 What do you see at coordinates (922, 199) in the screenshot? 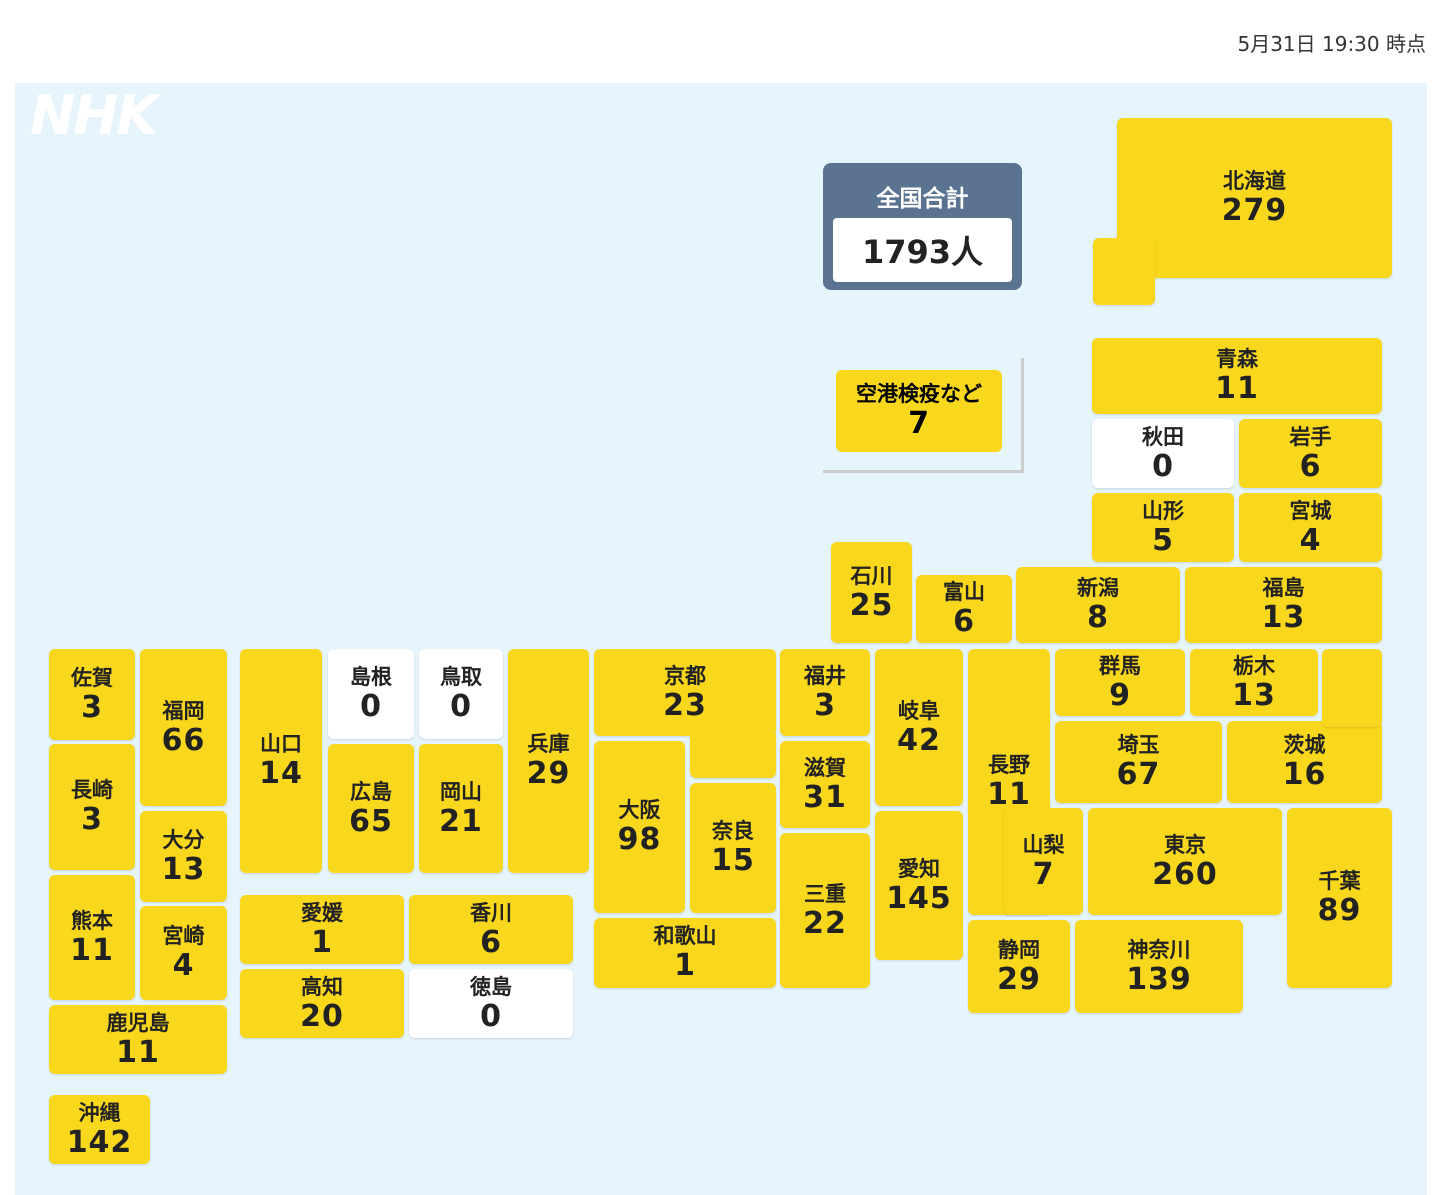
I see `total-label: 全国合計` at bounding box center [922, 199].